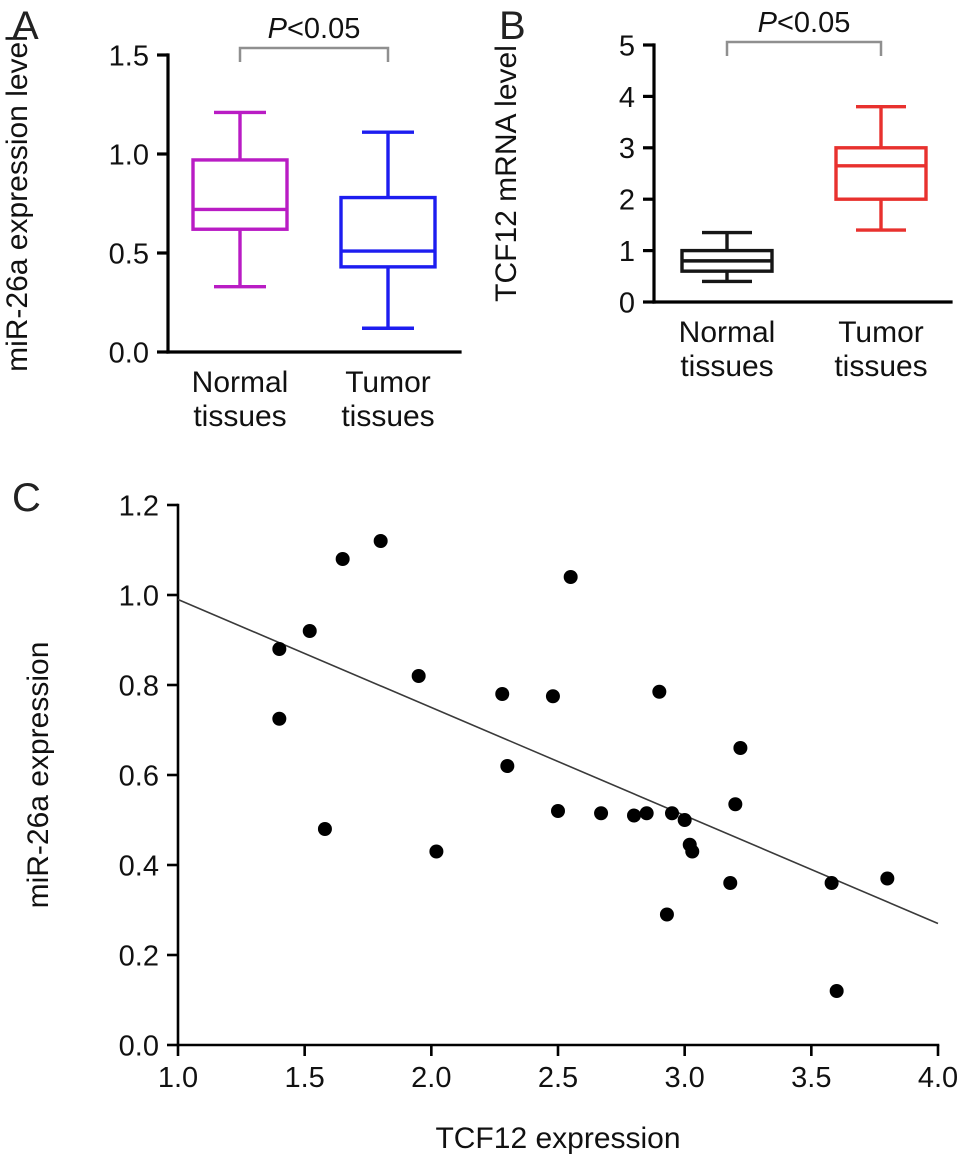  I want to click on x-tick-label: 2.0, so click(431, 1078).